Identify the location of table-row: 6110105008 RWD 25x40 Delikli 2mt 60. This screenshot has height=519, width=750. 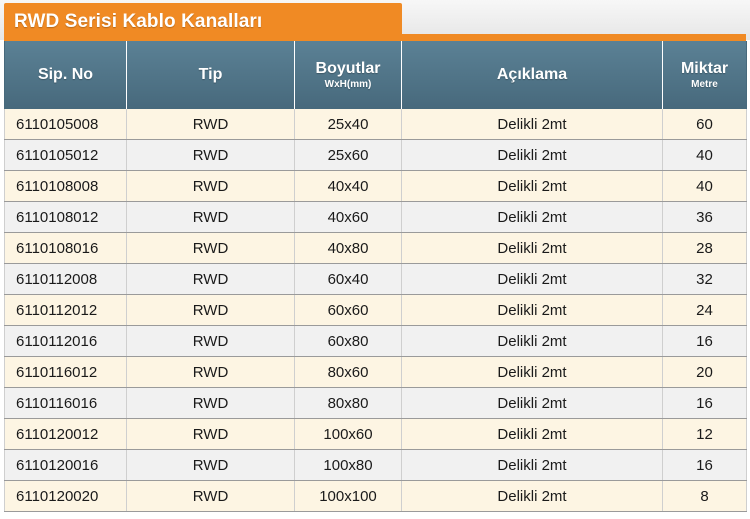
(375, 124).